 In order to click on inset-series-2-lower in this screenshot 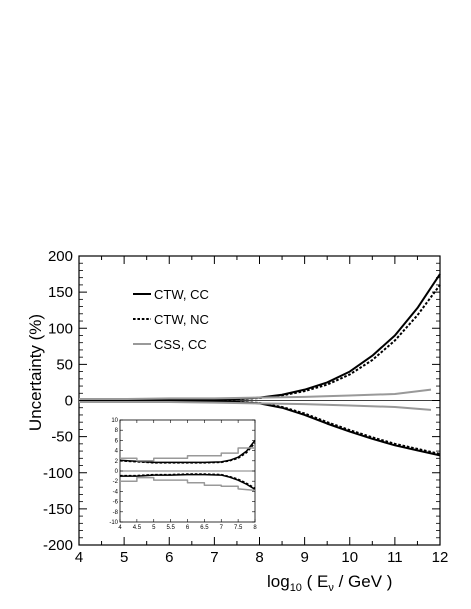, I will do `click(188, 481)`.